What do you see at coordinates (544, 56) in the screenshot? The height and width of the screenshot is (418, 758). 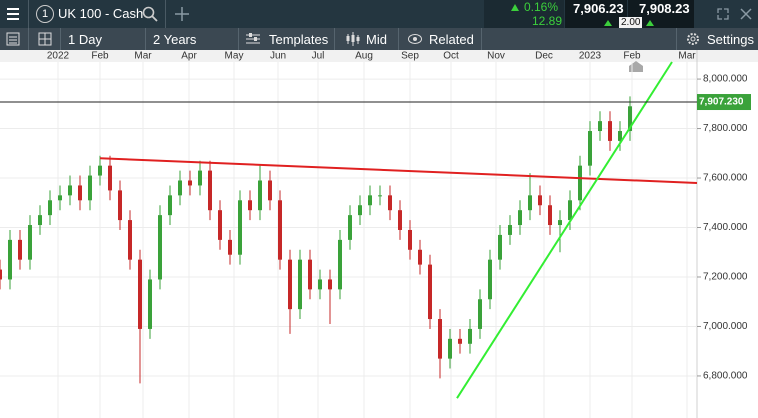 I see `x-tick-label: Dec` at bounding box center [544, 56].